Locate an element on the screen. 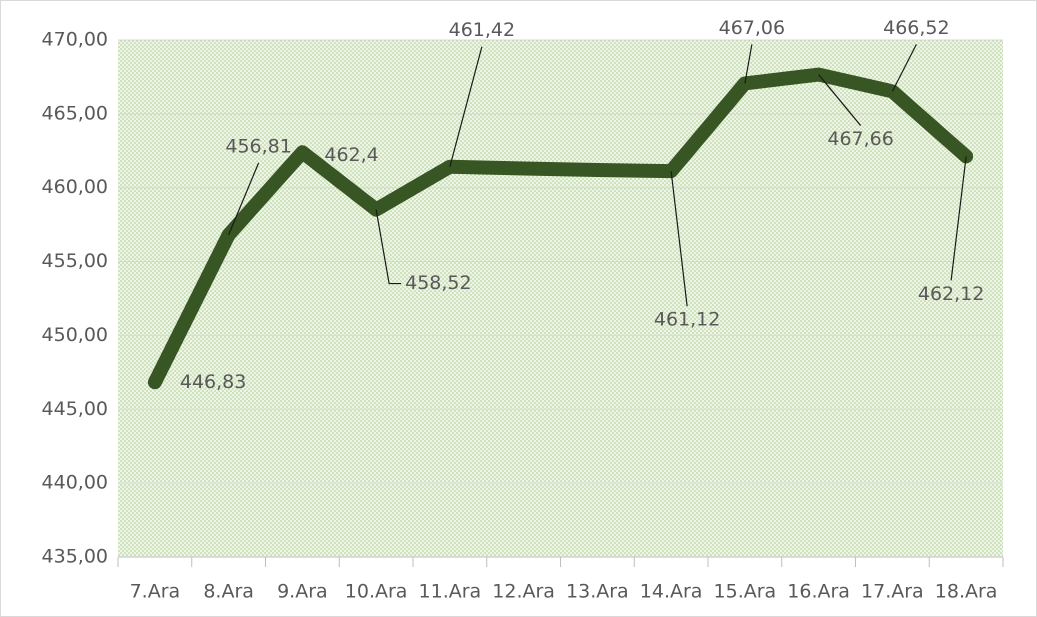 The width and height of the screenshot is (1037, 617). y-tick-label: 450,00 is located at coordinates (75, 335).